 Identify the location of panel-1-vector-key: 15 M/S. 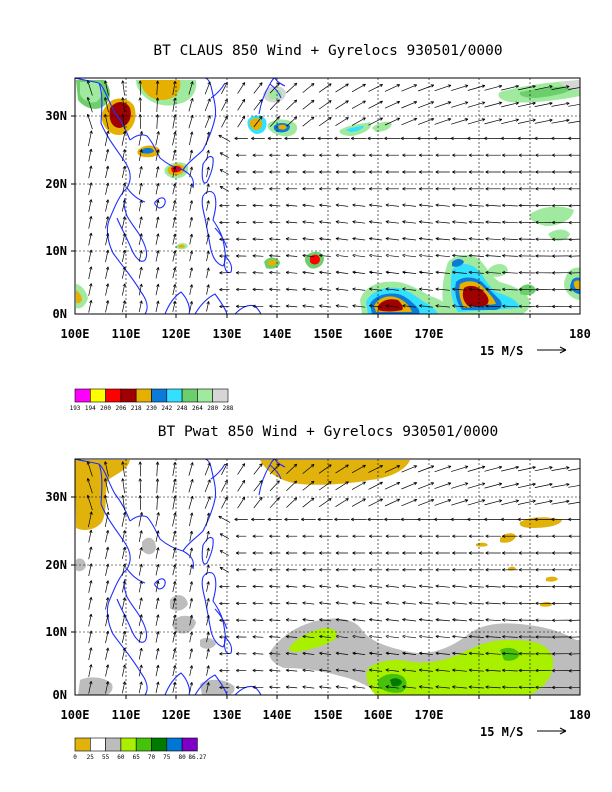
(523, 351).